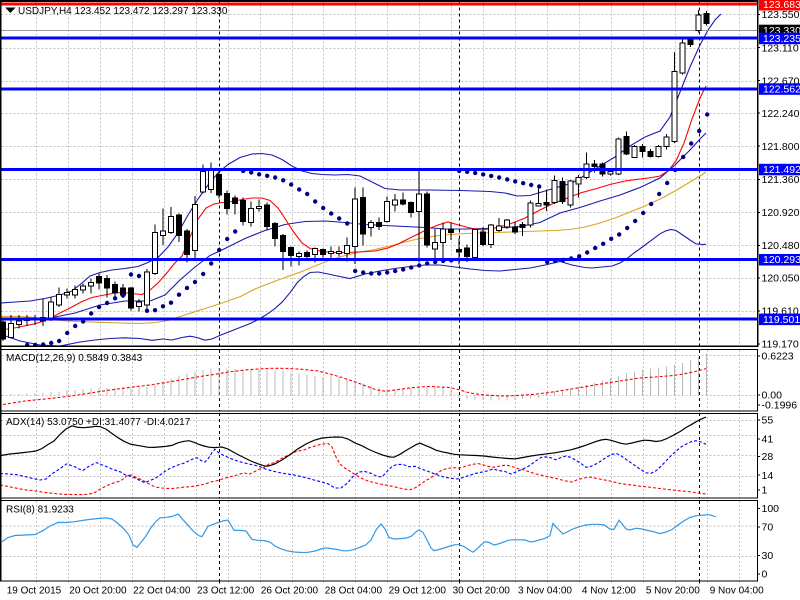 This screenshot has width=800, height=600. I want to click on svg-text: 121.360, so click(781, 180).